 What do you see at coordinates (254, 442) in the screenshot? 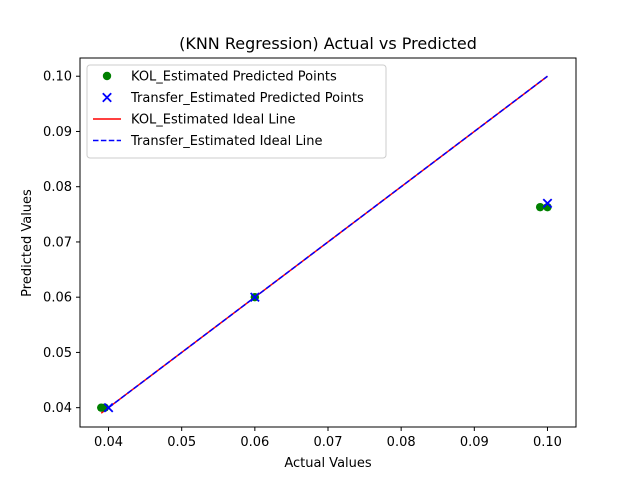
I see `x-tick-label-2: 0.06` at bounding box center [254, 442].